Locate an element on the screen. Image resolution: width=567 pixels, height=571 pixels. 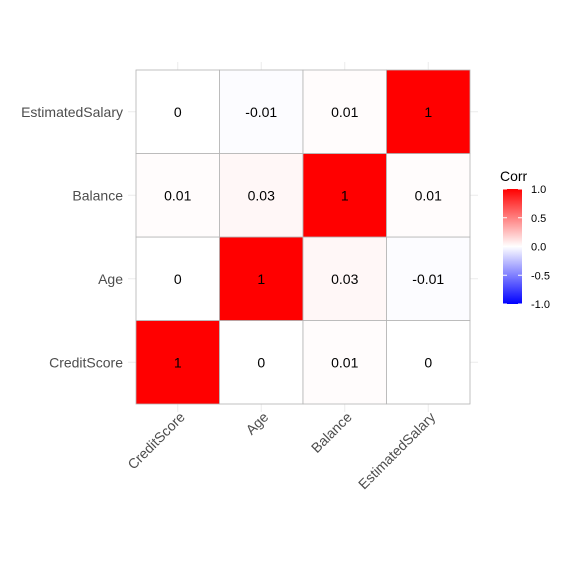
legend-tick-label: 0.0 is located at coordinates (538, 248).